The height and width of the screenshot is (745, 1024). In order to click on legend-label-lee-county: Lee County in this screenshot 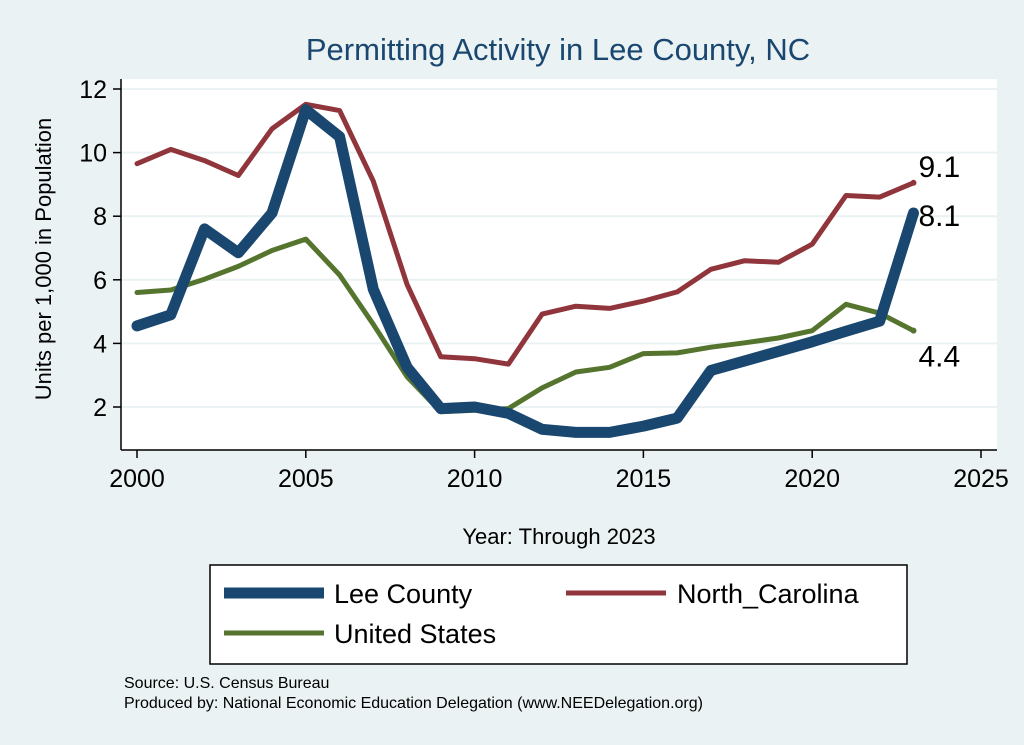, I will do `click(403, 594)`.